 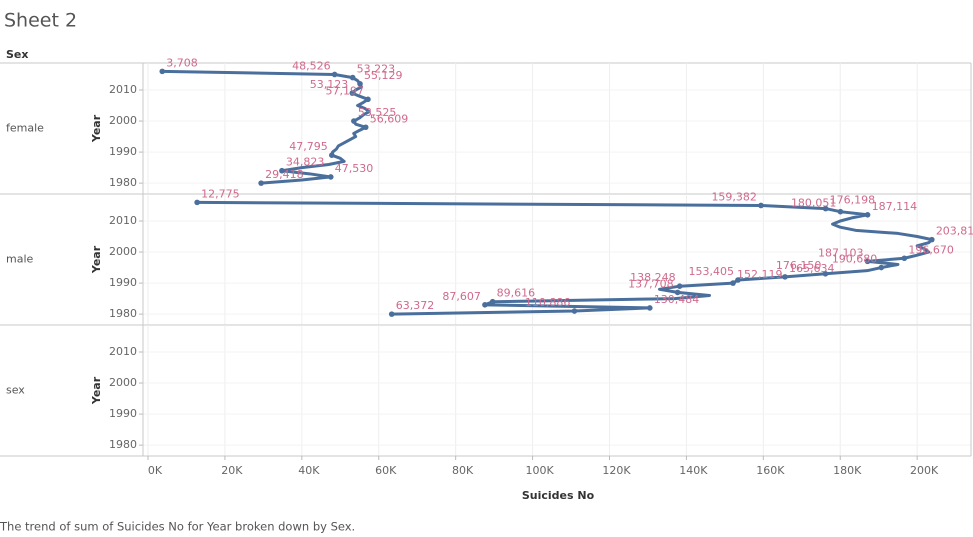 What do you see at coordinates (415, 305) in the screenshot?
I see `data-label: 63,372` at bounding box center [415, 305].